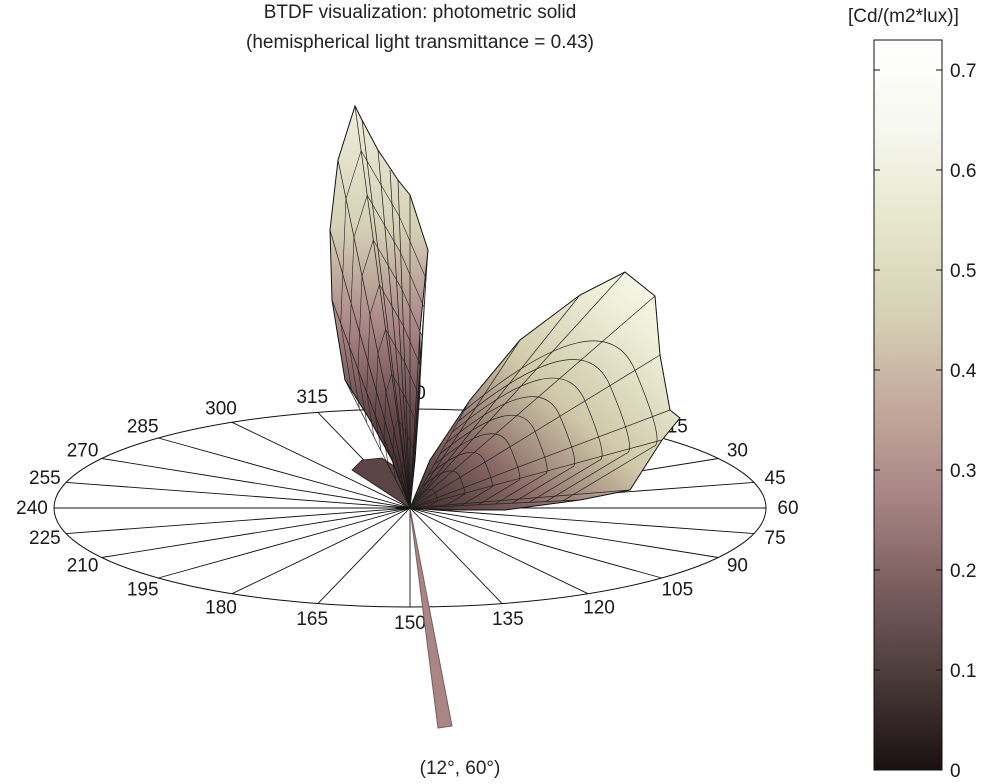 The height and width of the screenshot is (784, 986). What do you see at coordinates (221, 608) in the screenshot?
I see `azimuth-tick-label: 180` at bounding box center [221, 608].